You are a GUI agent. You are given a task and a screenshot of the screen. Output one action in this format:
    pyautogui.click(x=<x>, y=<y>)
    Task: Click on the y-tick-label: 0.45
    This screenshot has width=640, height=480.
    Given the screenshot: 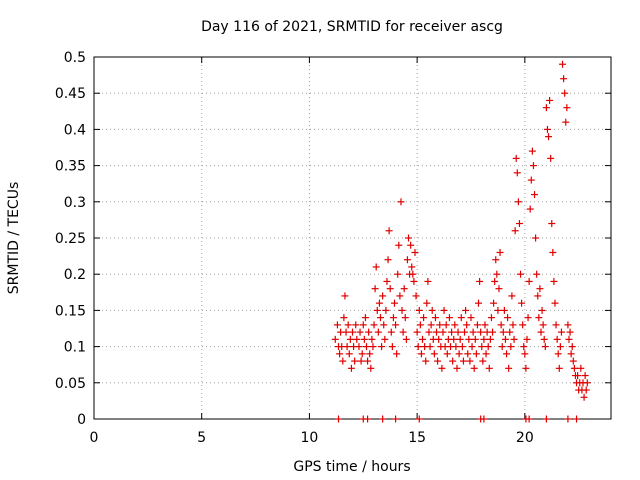 What is the action you would take?
    pyautogui.click(x=70, y=94)
    